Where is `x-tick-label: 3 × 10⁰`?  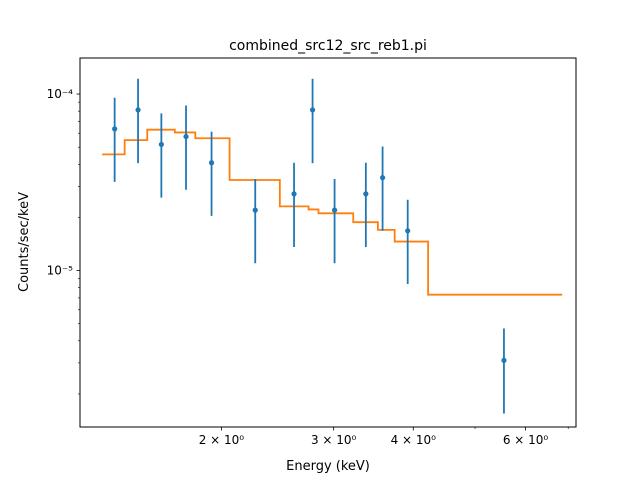
x-tick-label: 3 × 10⁰ is located at coordinates (334, 440).